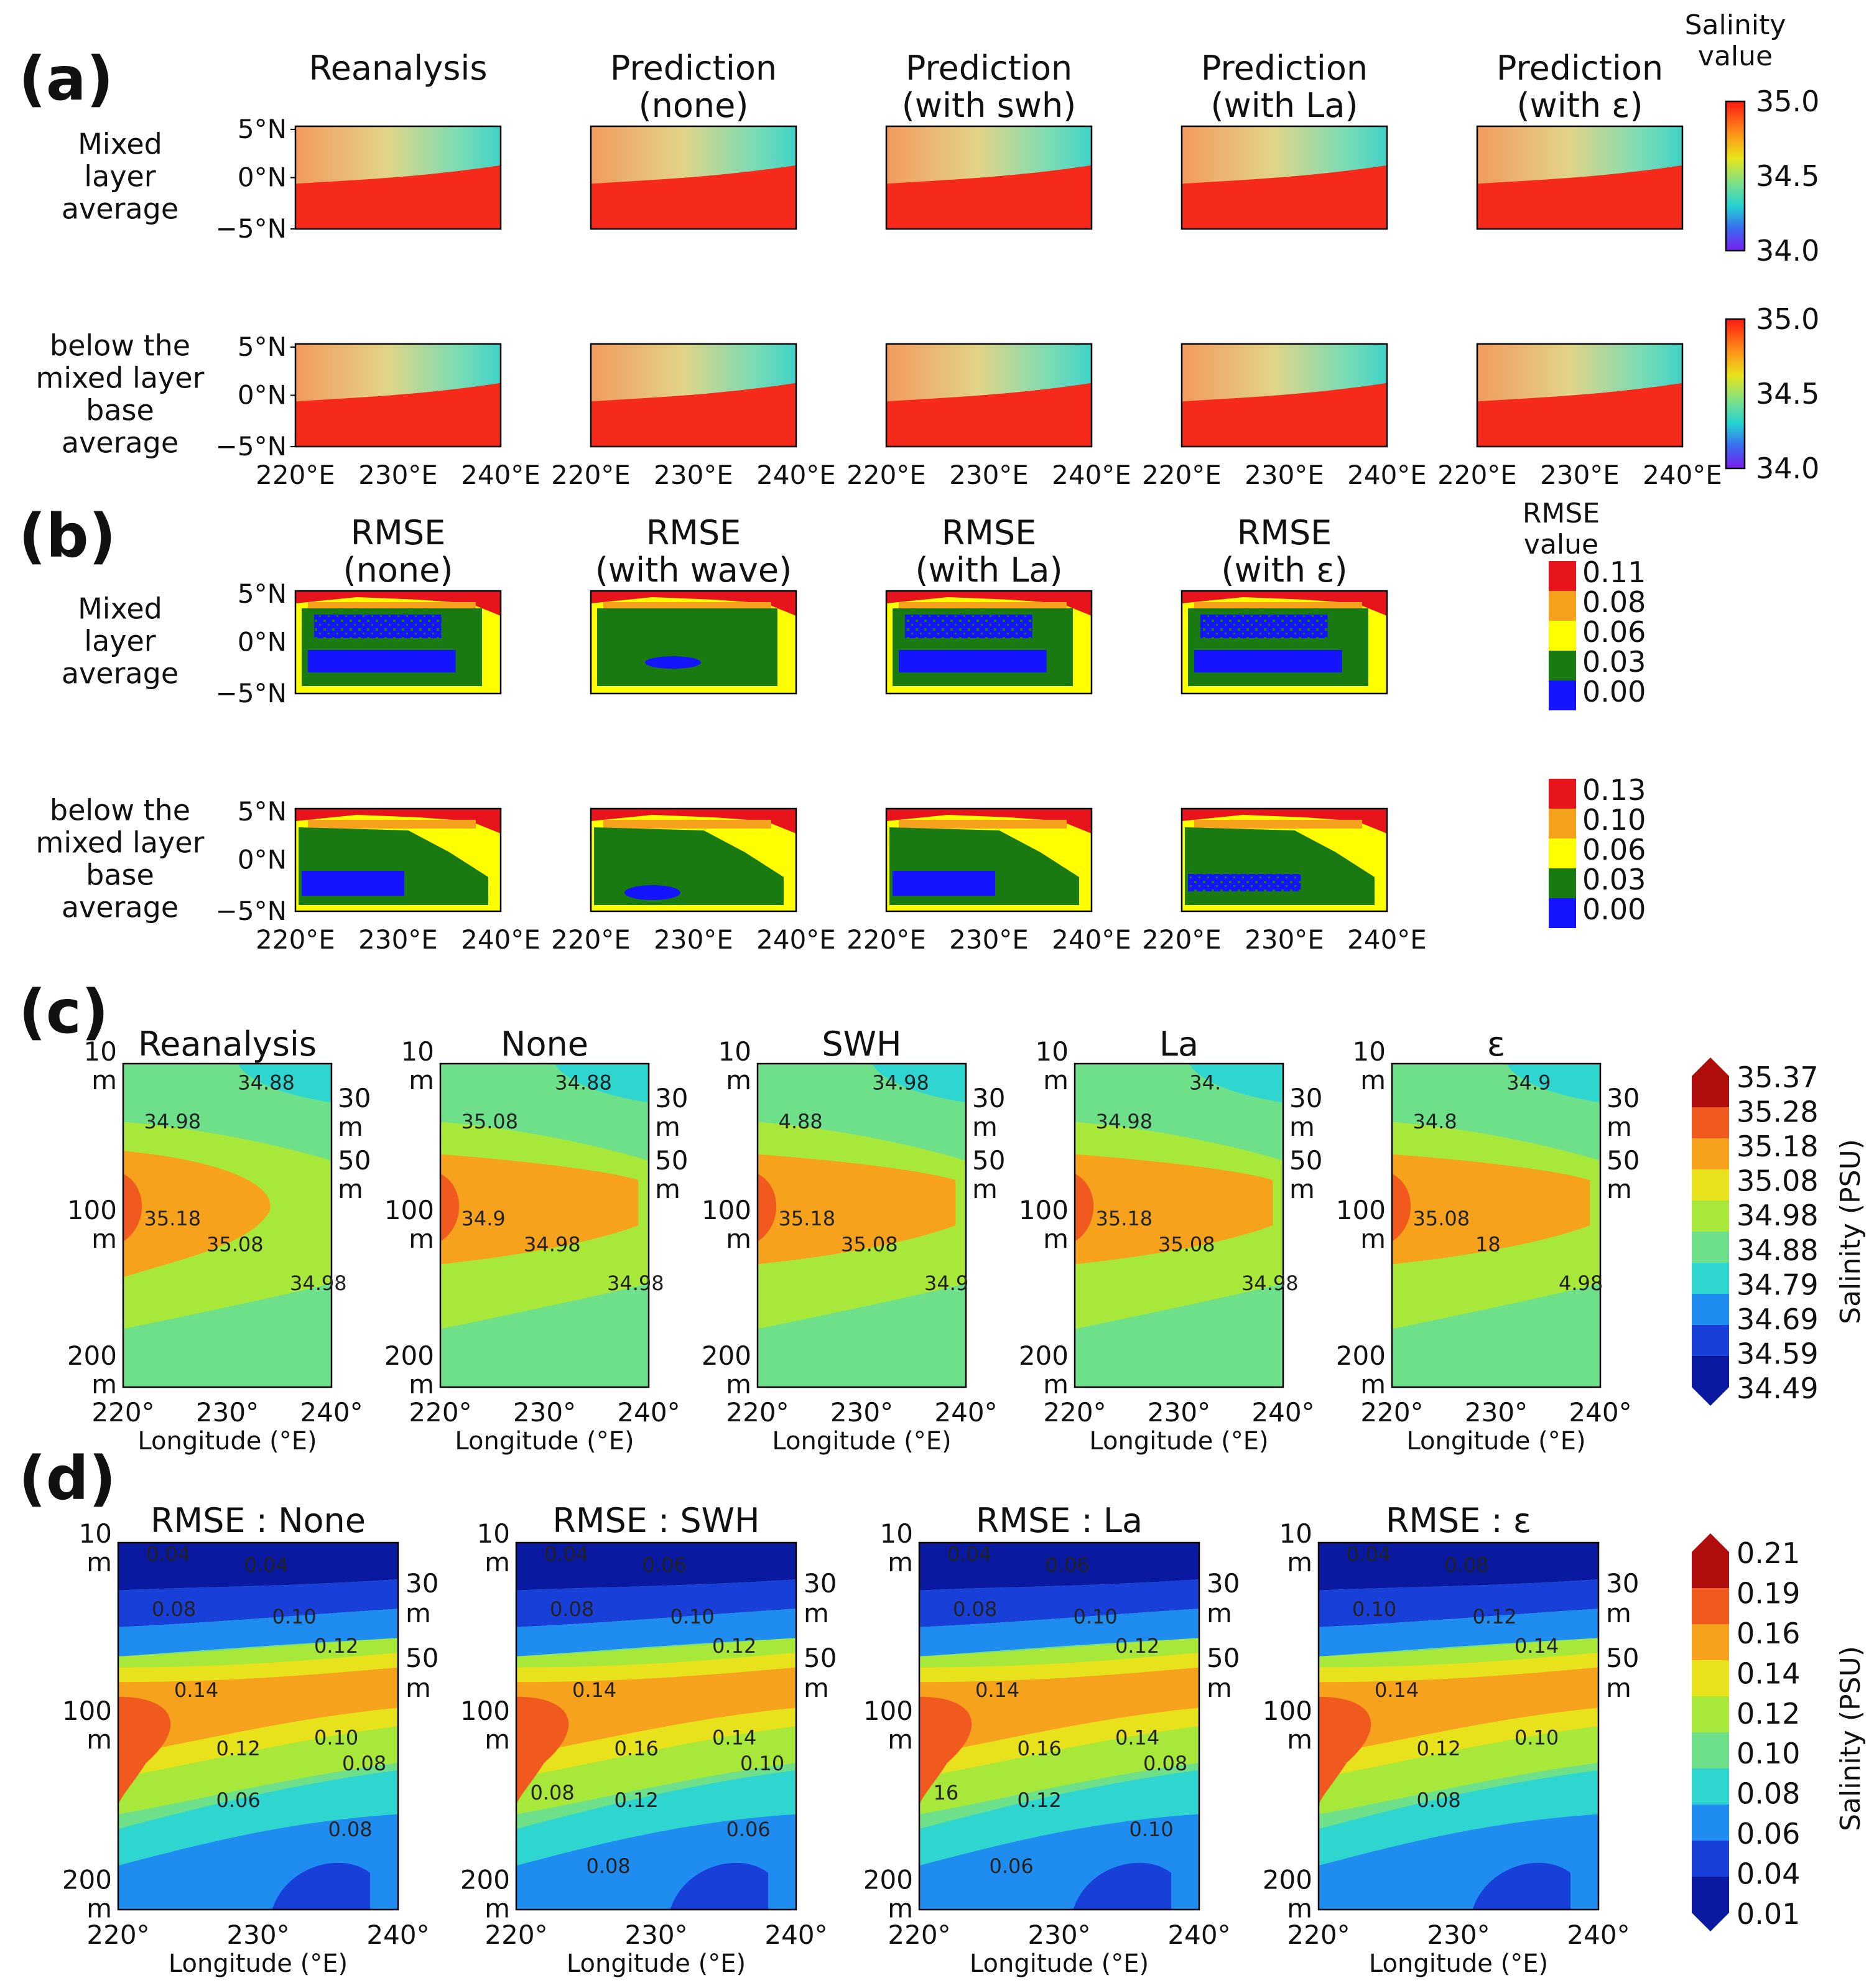 This screenshot has height=1988, width=1874. What do you see at coordinates (801, 1121) in the screenshot?
I see `c-clabel-2-1: 4.88` at bounding box center [801, 1121].